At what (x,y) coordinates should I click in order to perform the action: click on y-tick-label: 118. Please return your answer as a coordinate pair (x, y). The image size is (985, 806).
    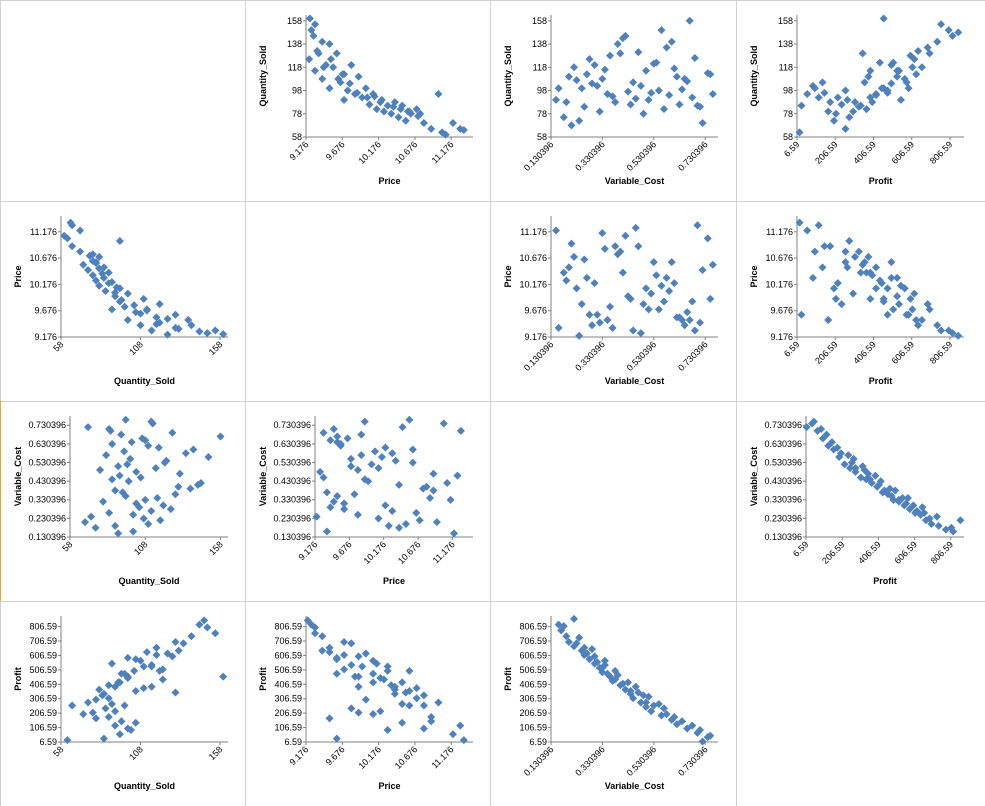
    Looking at the image, I should click on (295, 67).